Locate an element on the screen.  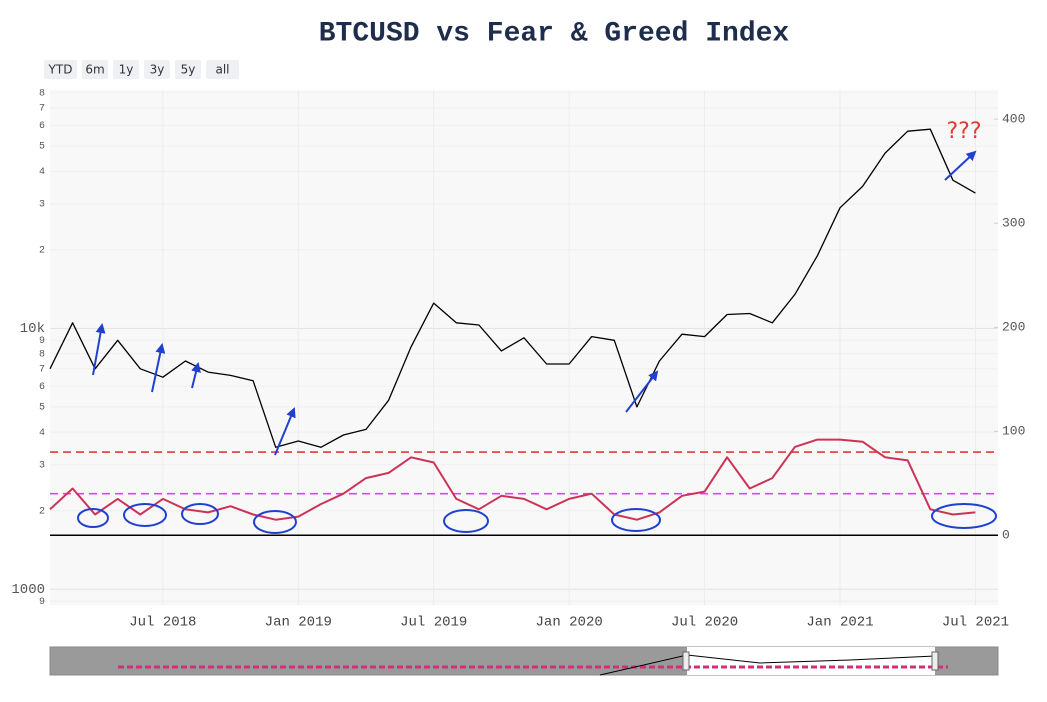
range-button: all is located at coordinates (222, 69).